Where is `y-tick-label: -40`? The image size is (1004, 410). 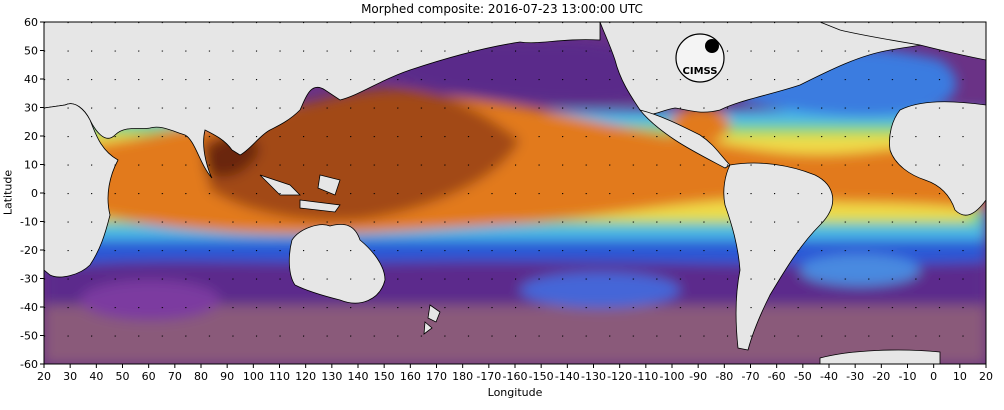
y-tick-label: -40 is located at coordinates (29, 307).